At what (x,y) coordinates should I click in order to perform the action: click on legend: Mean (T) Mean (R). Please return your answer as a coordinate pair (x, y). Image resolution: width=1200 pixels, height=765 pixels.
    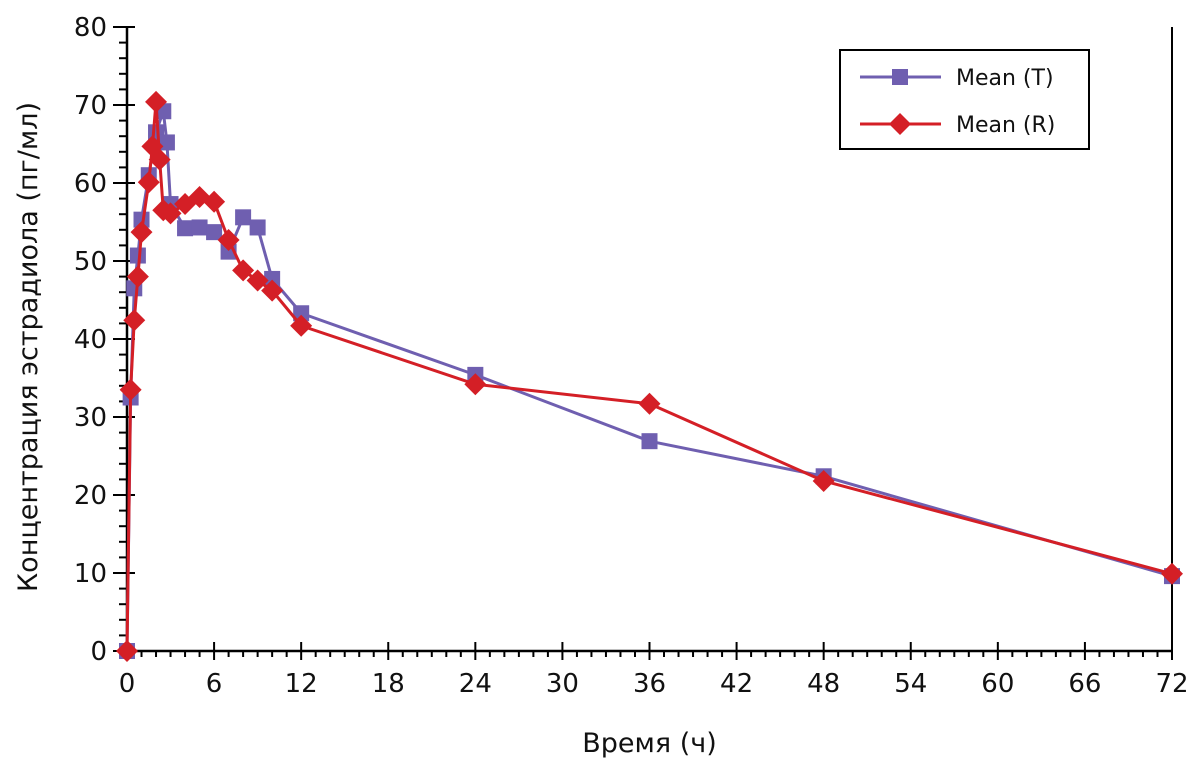
    Looking at the image, I should click on (964, 99).